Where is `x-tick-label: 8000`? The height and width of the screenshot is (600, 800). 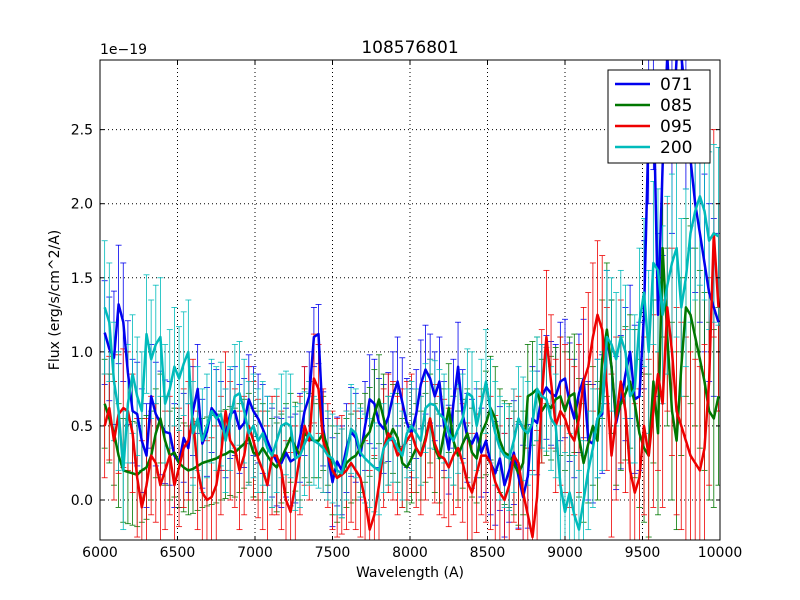 x-tick-label: 8000 is located at coordinates (410, 553).